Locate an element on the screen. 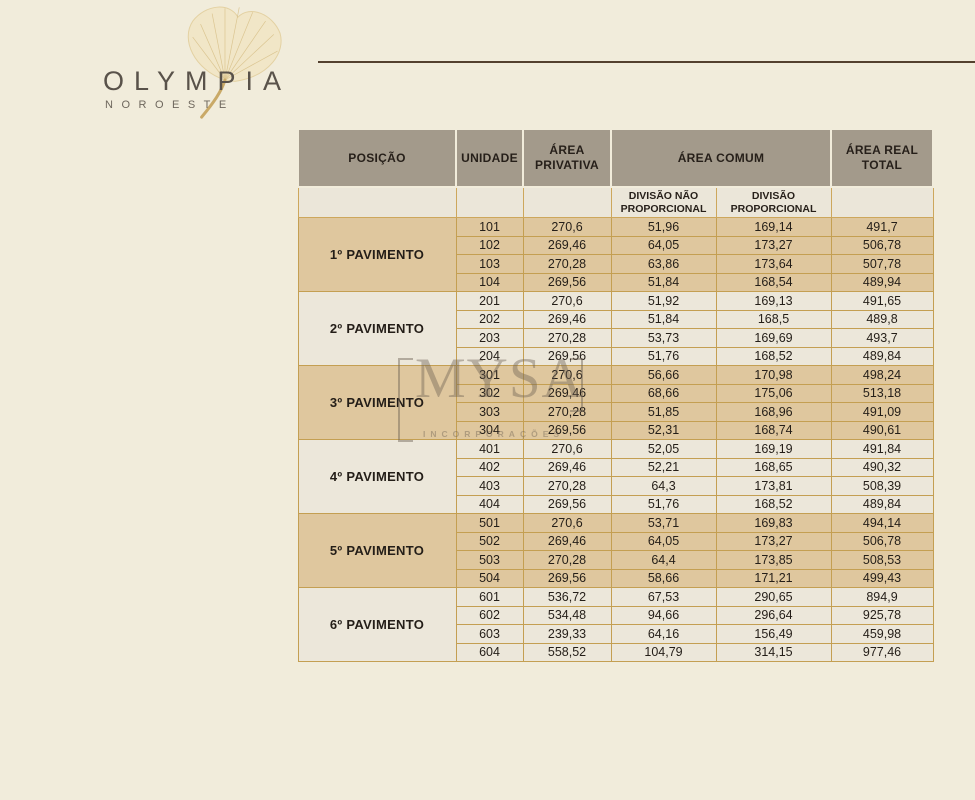  divisao-nao-proporcional-cell: 53,71 is located at coordinates (663, 523).